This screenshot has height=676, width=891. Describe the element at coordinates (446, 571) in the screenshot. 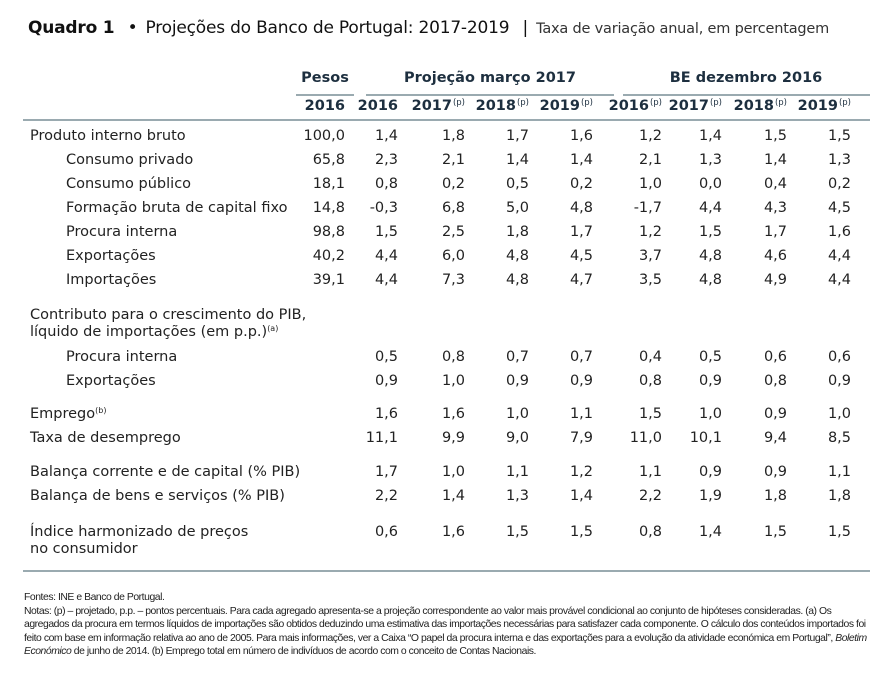

I see `table-bottom-rule` at that location.